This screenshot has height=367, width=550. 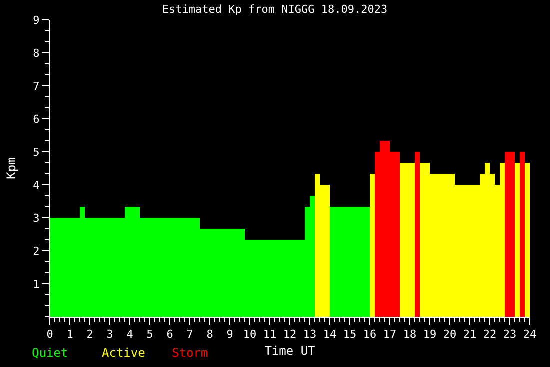 What do you see at coordinates (330, 335) in the screenshot?
I see `x-tick-label: 14` at bounding box center [330, 335].